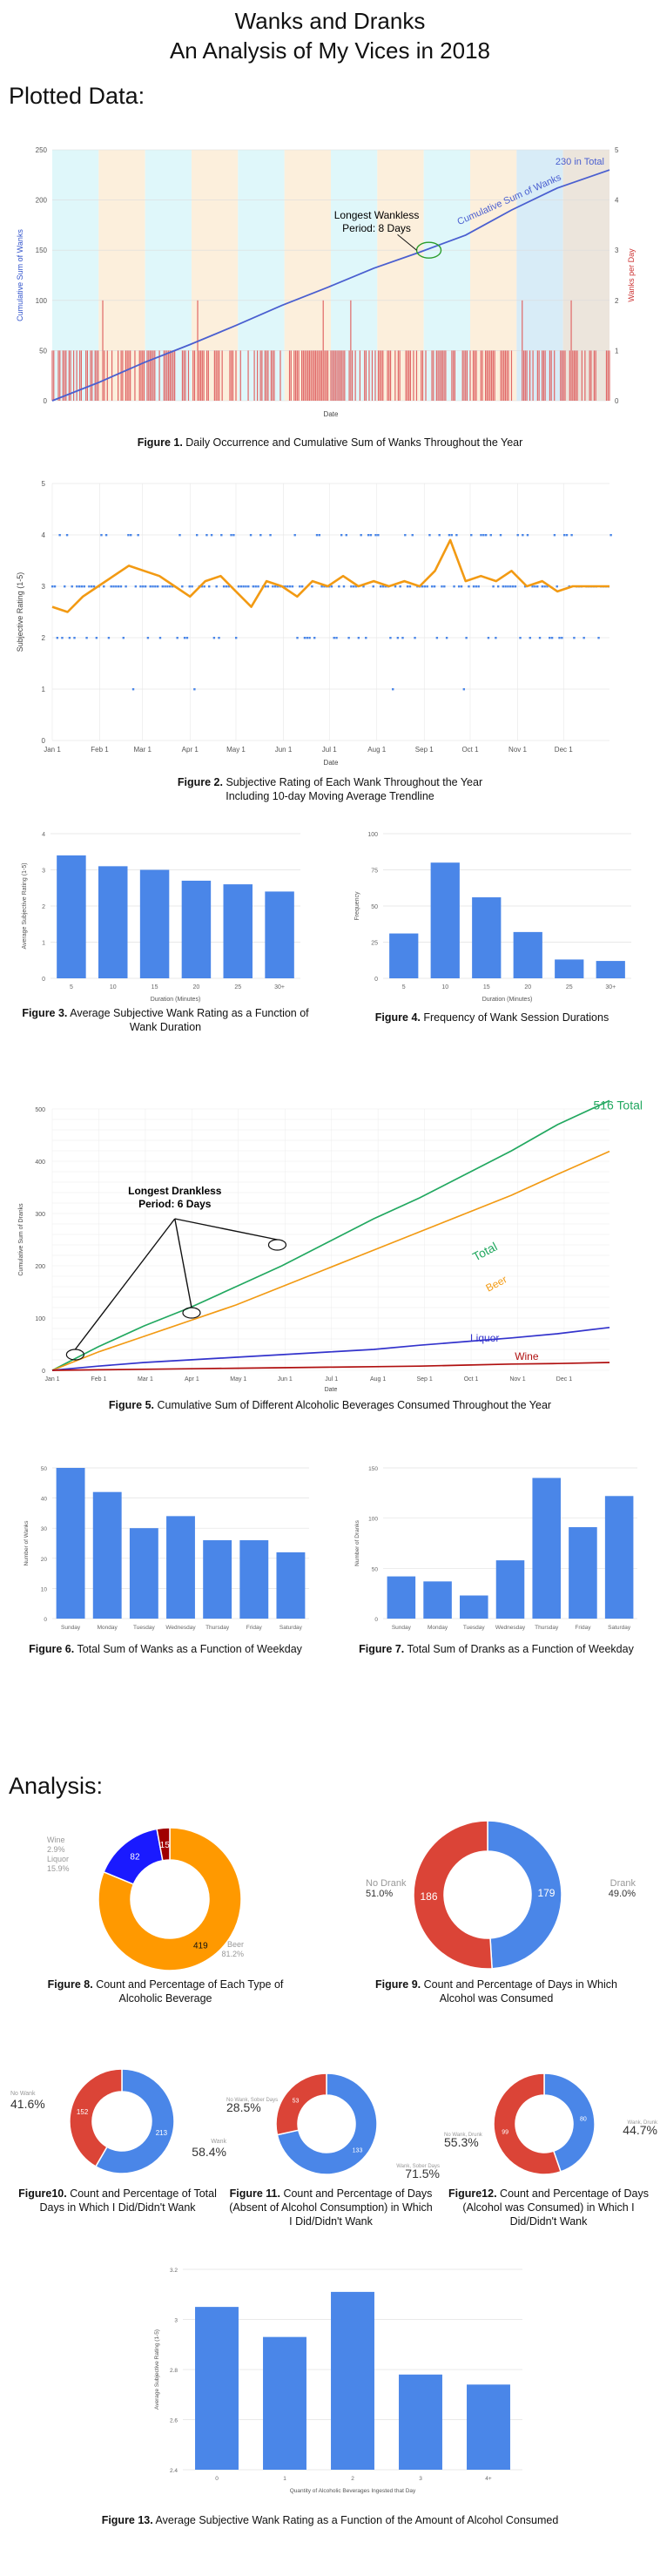  What do you see at coordinates (377, 215) in the screenshot?
I see `annotation-line-1: Longest Wankless` at bounding box center [377, 215].